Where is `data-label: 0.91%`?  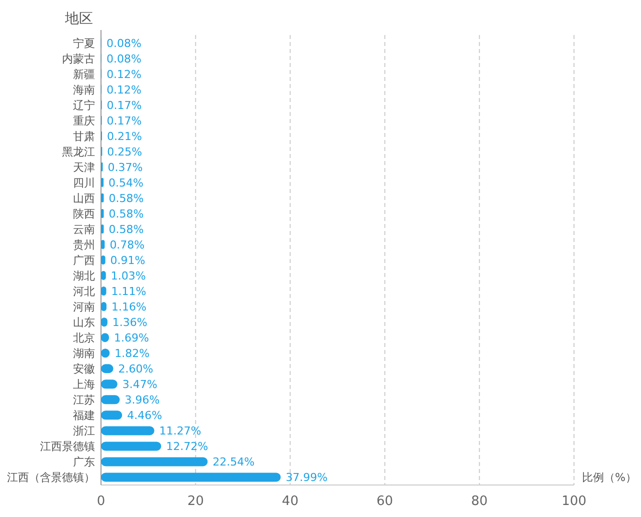 data-label: 0.91% is located at coordinates (128, 260).